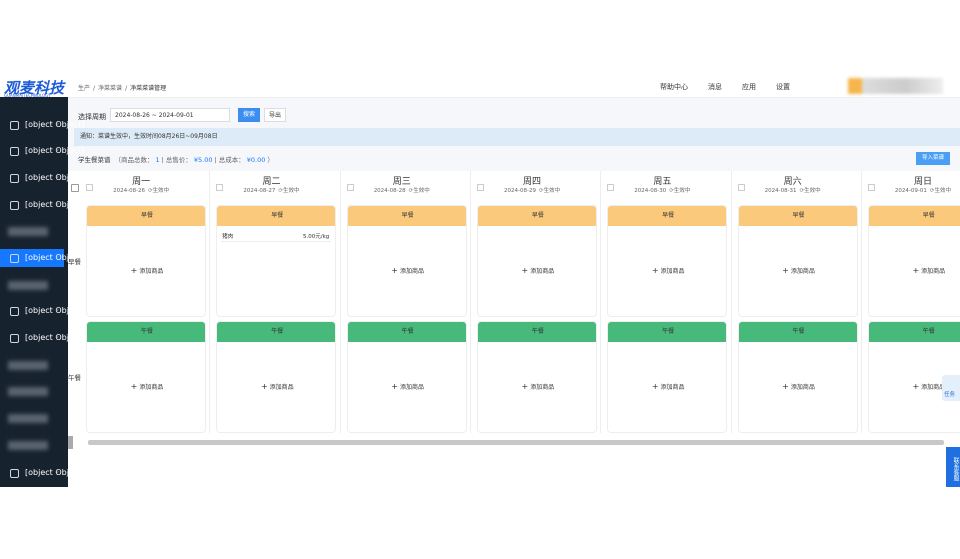 The image size is (960, 559). Describe the element at coordinates (176, 160) in the screenshot. I see `summary-part: | 总售价：` at that location.